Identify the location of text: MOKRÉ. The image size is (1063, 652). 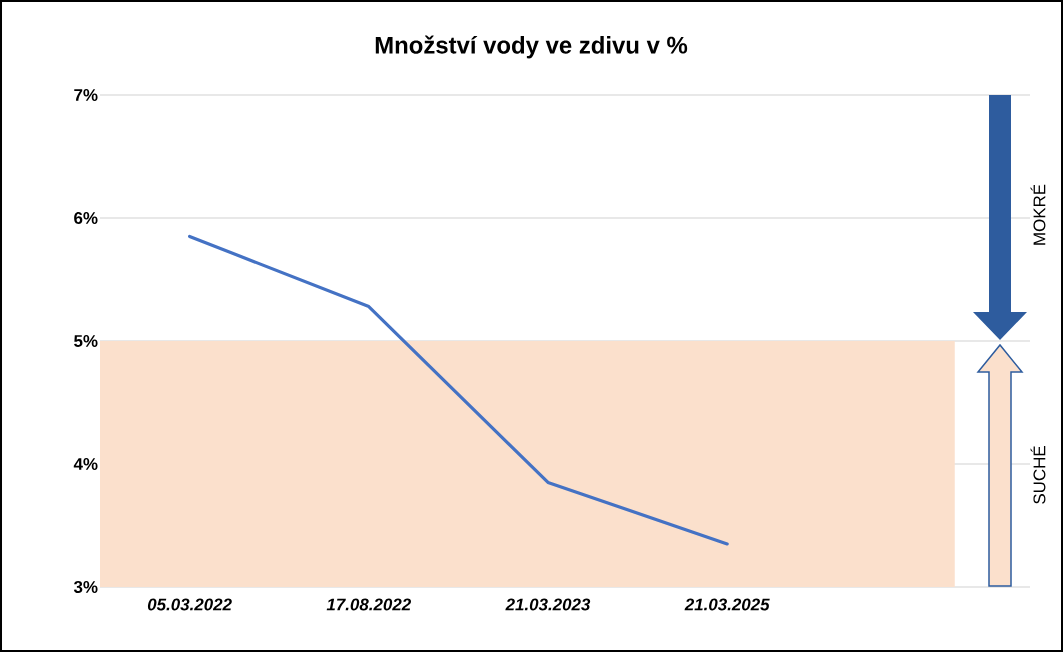
(1038, 214).